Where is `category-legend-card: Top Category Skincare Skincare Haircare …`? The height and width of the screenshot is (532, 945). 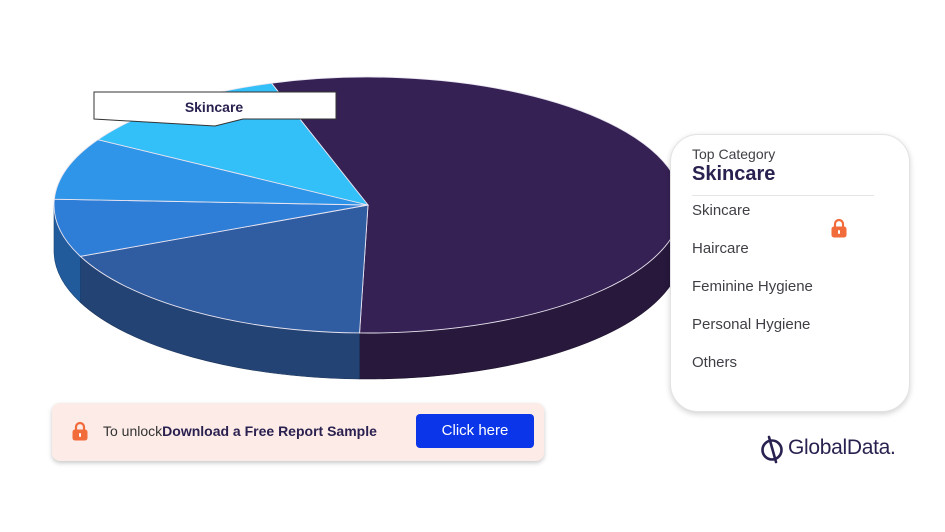 category-legend-card: Top Category Skincare Skincare Haircare … is located at coordinates (790, 273).